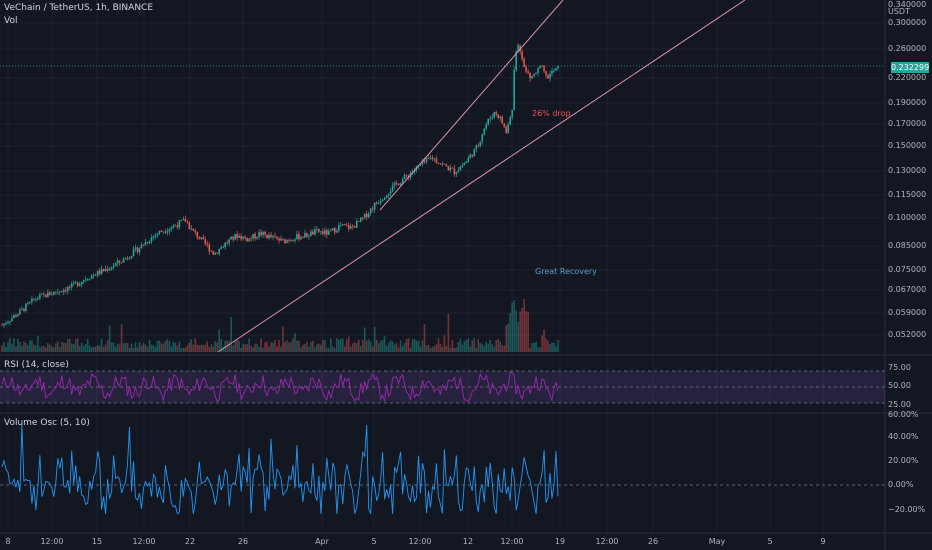 The image size is (932, 550). Describe the element at coordinates (420, 541) in the screenshot. I see `time-tick-label: 12:00` at that location.